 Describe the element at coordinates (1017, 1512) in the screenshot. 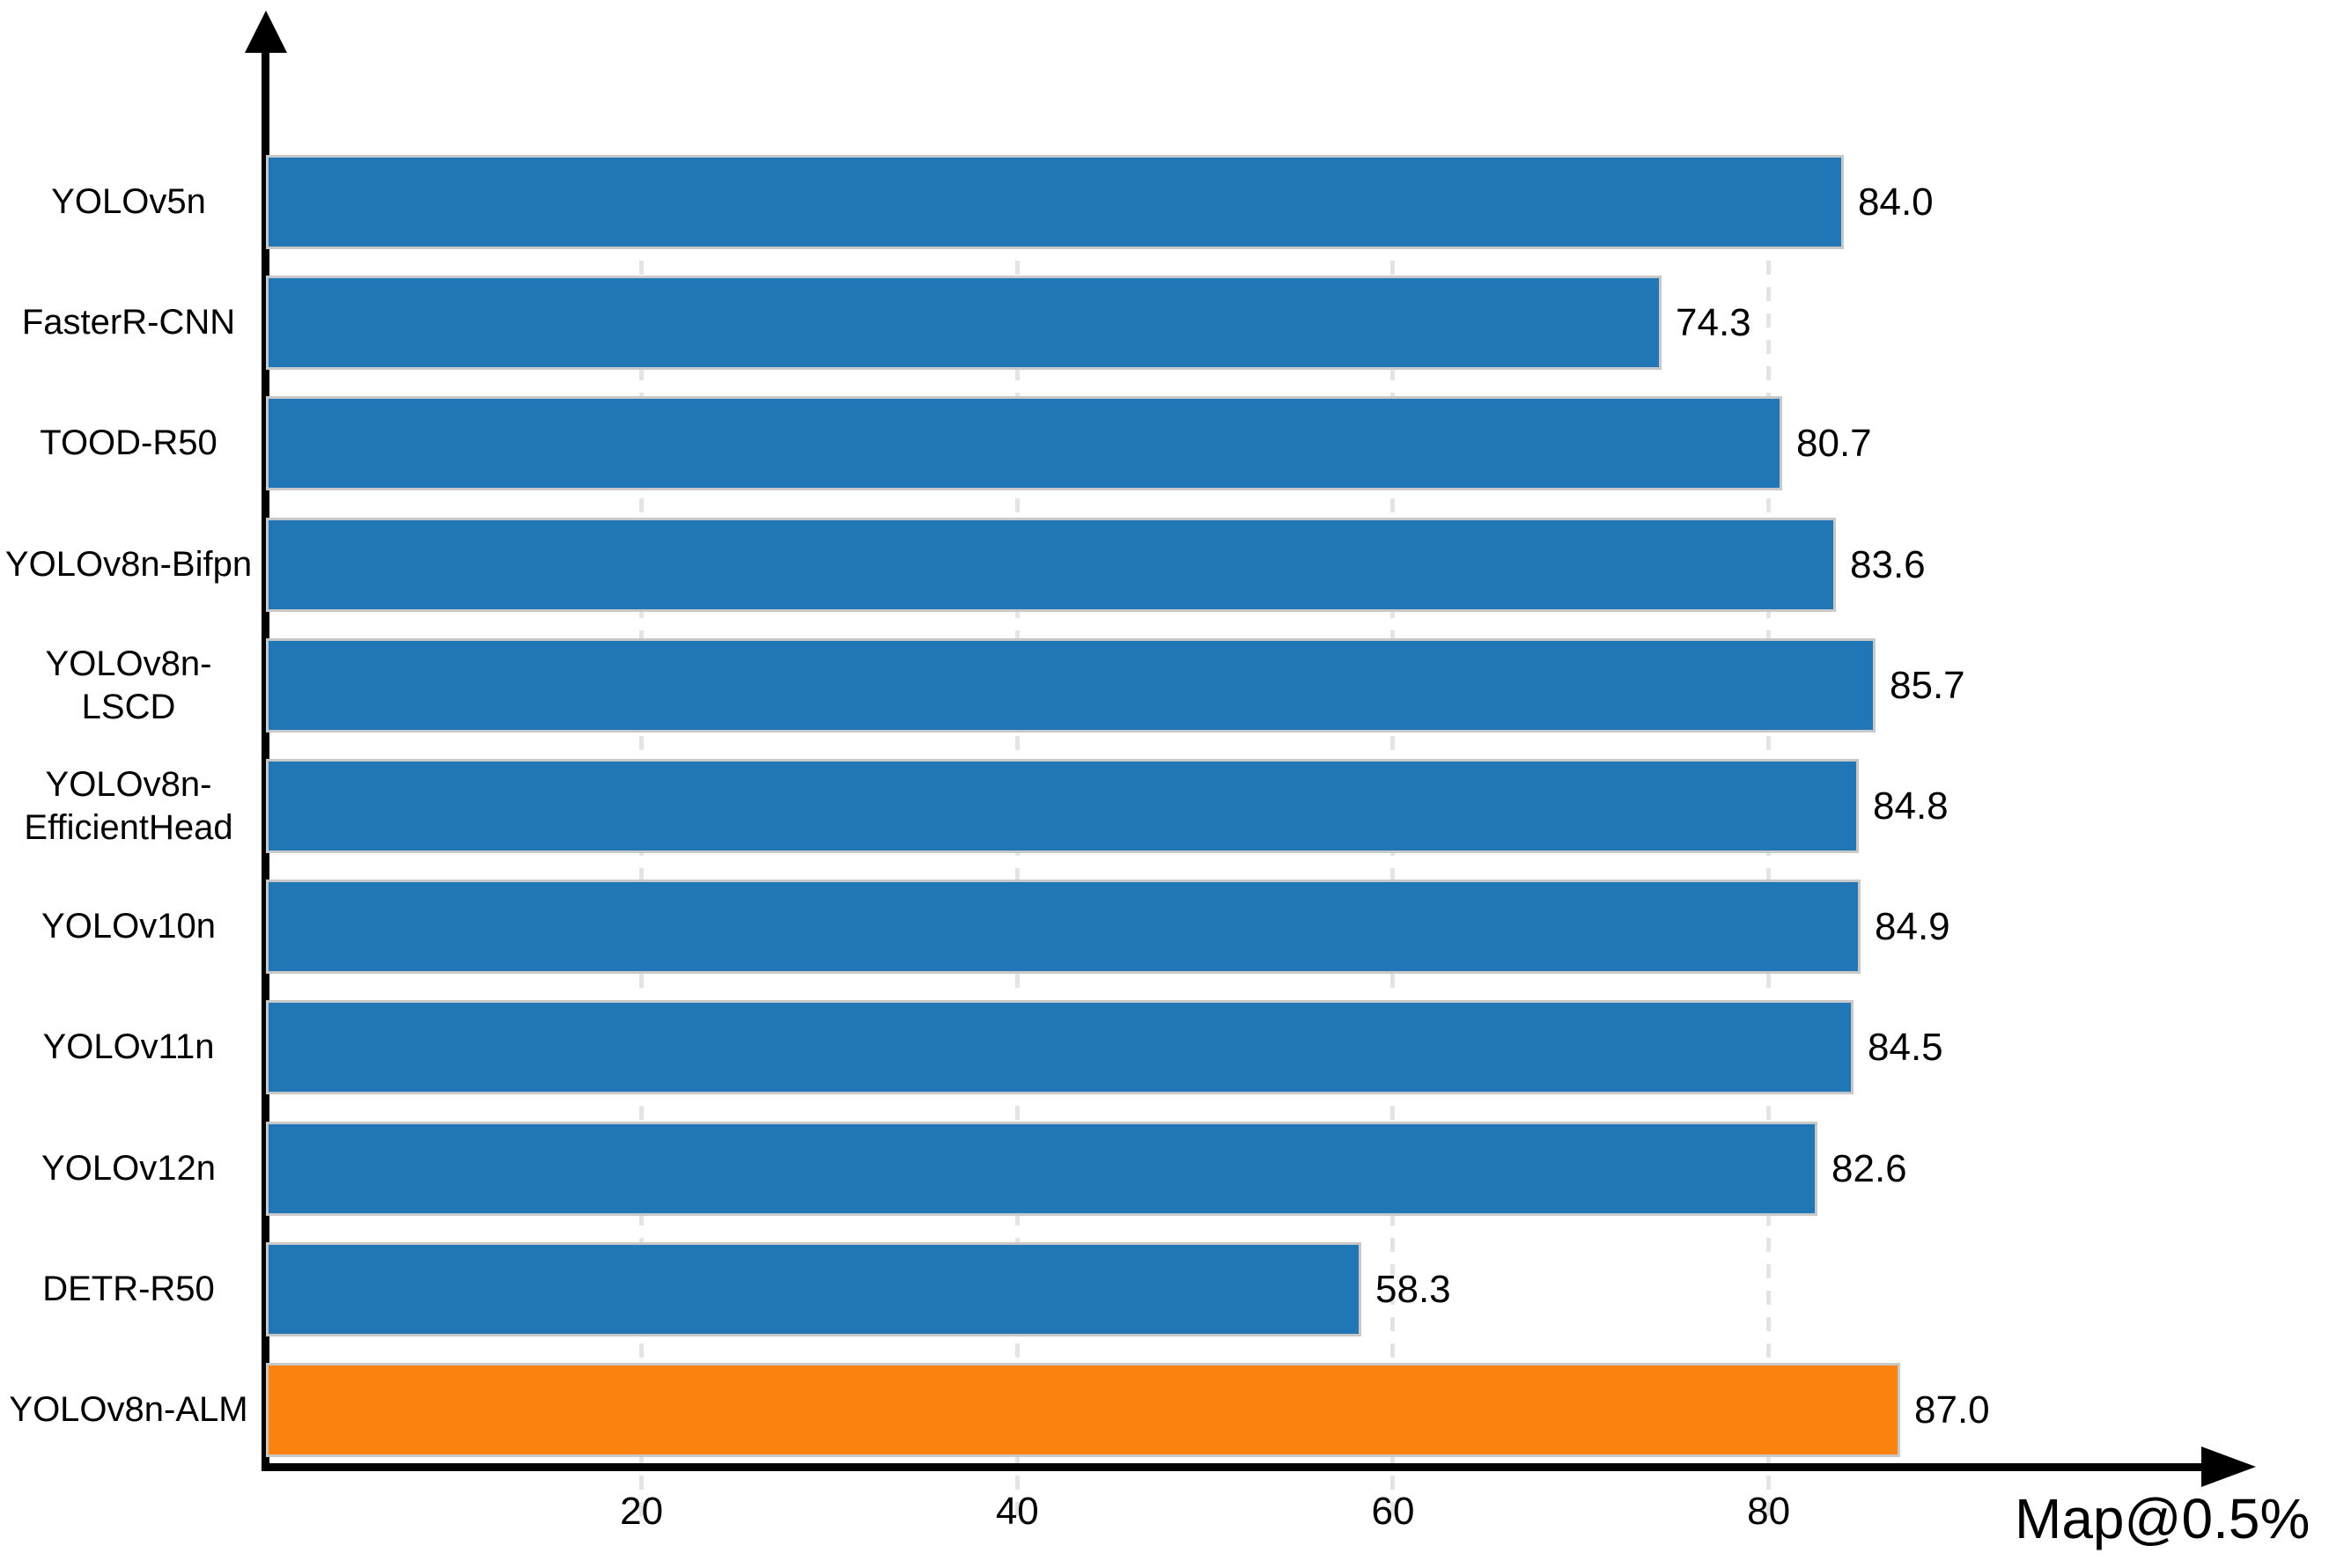

I see `x-tick-label: 40` at that location.